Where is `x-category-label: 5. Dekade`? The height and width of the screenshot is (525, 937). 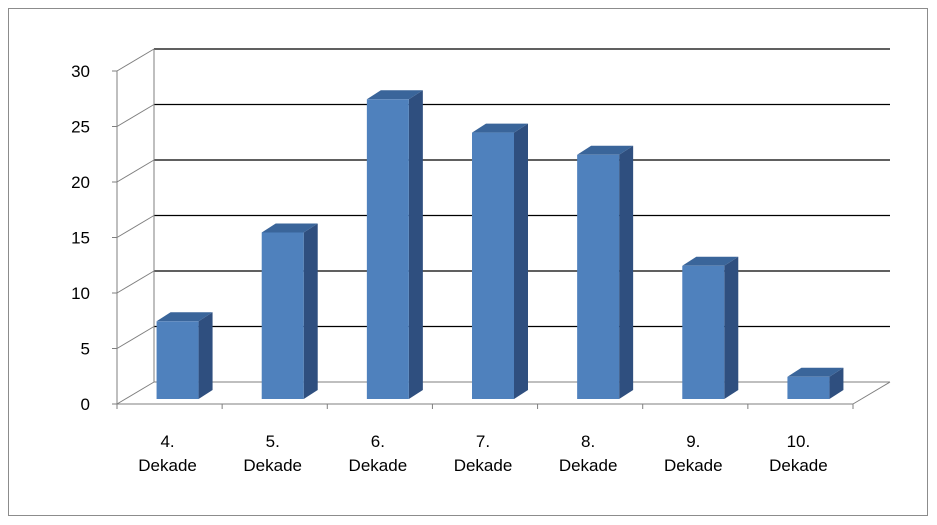
x-category-label: 5. Dekade is located at coordinates (272, 453).